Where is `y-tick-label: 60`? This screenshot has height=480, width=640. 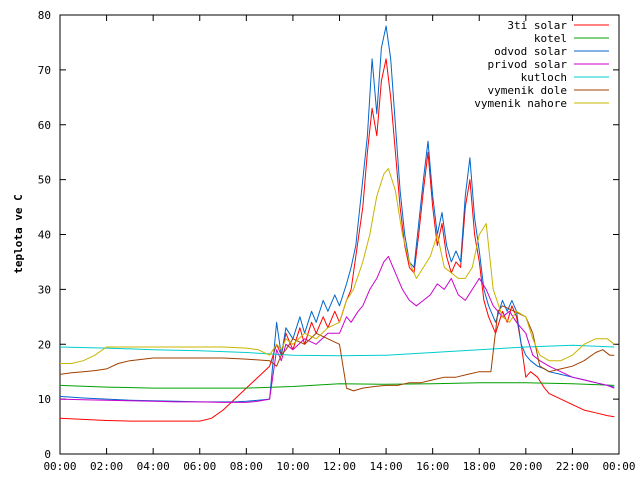 y-tick-label: 60 is located at coordinates (44, 125).